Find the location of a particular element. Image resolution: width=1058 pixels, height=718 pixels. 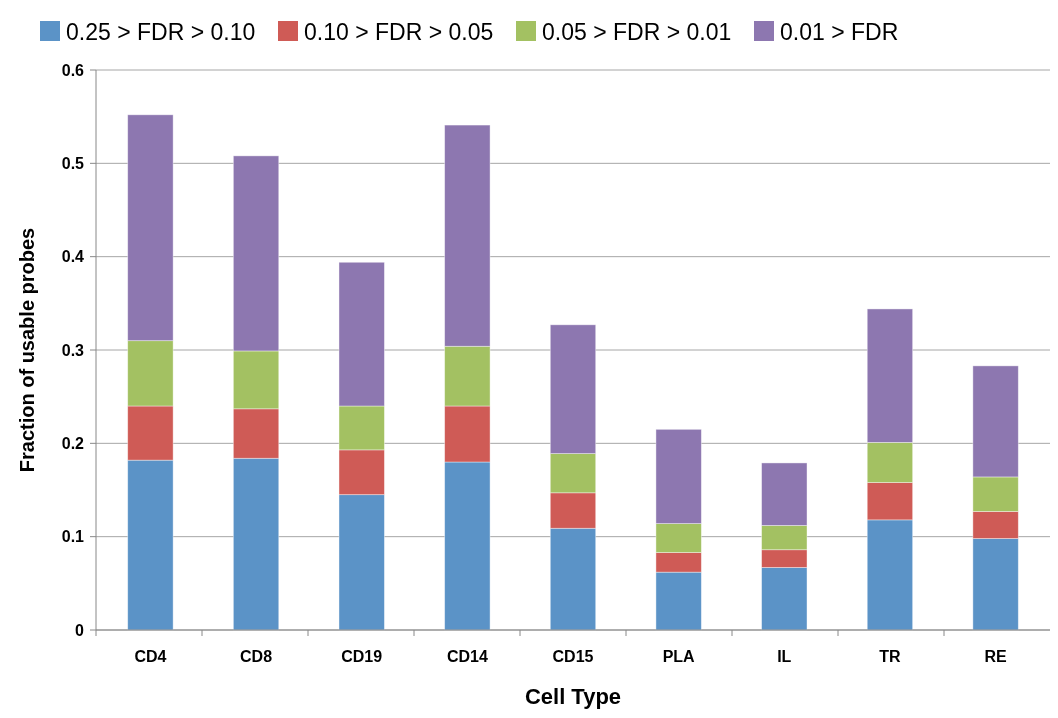

y-tick-label: 0.2 is located at coordinates (73, 443).